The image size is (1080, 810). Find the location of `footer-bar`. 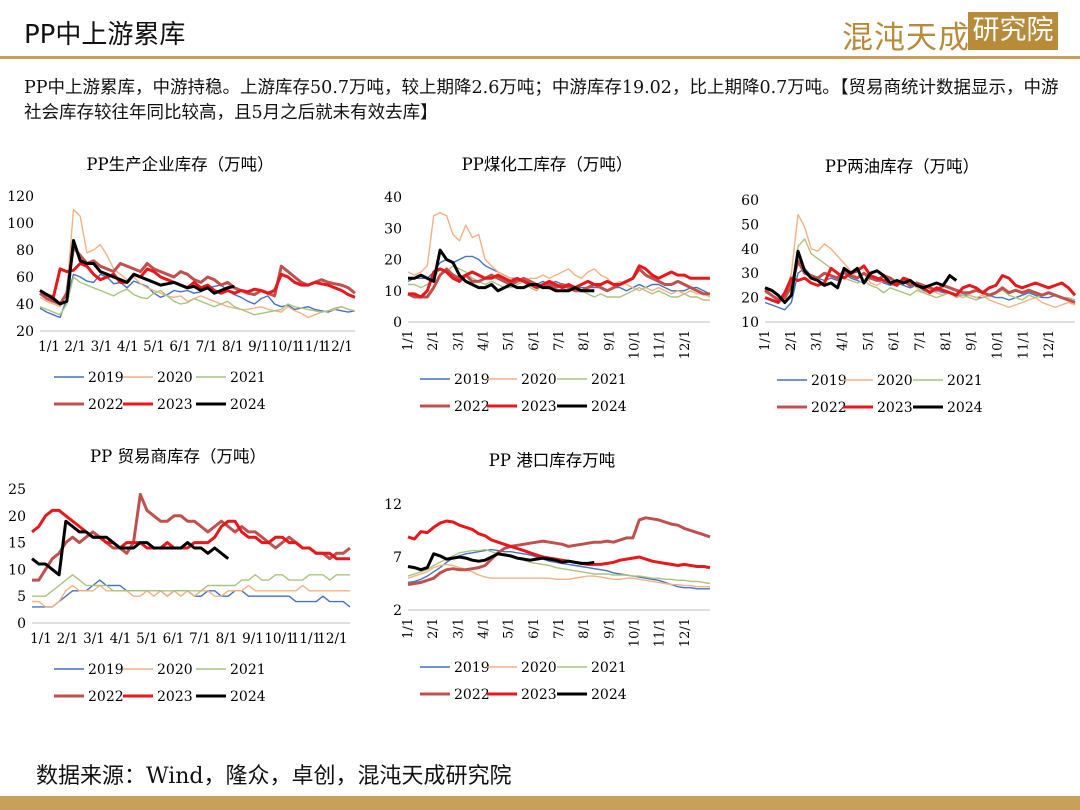

footer-bar is located at coordinates (540, 803).